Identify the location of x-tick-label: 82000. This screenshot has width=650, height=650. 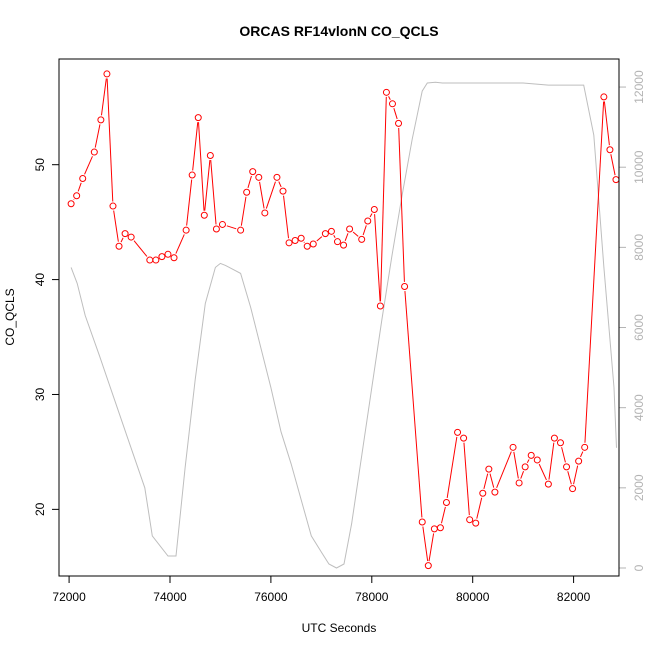
(574, 597).